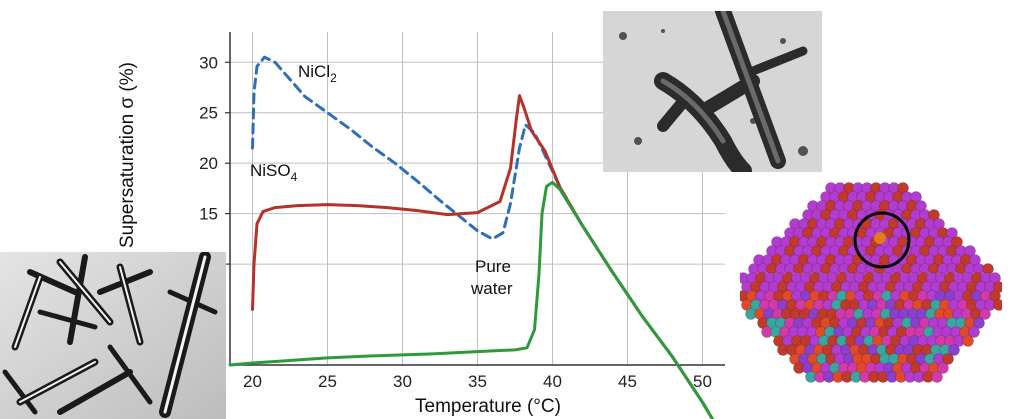 The width and height of the screenshot is (1015, 419). I want to click on x-tick-label: 20, so click(252, 381).